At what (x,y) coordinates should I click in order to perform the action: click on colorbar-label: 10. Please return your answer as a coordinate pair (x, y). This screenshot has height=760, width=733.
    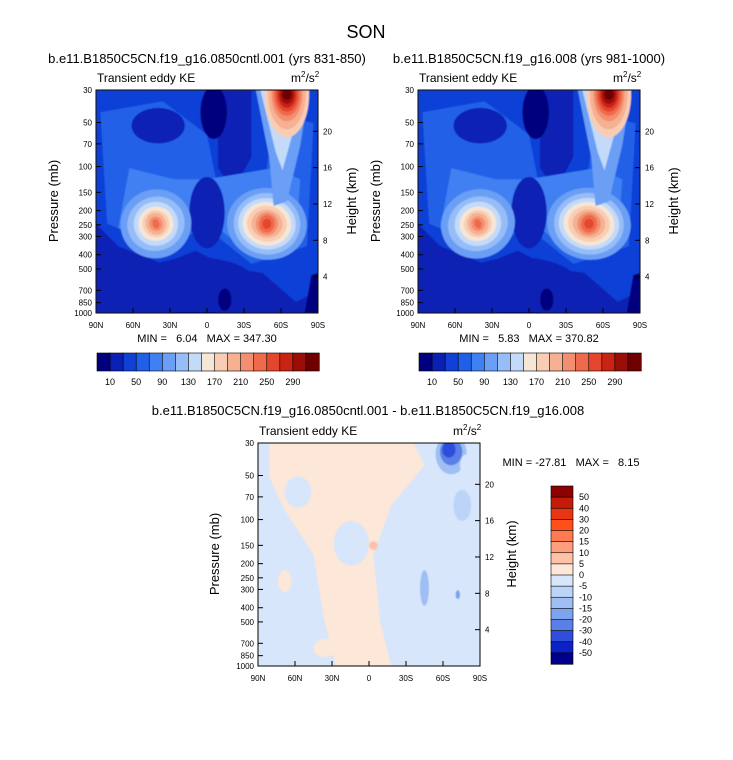
    Looking at the image, I should click on (584, 553).